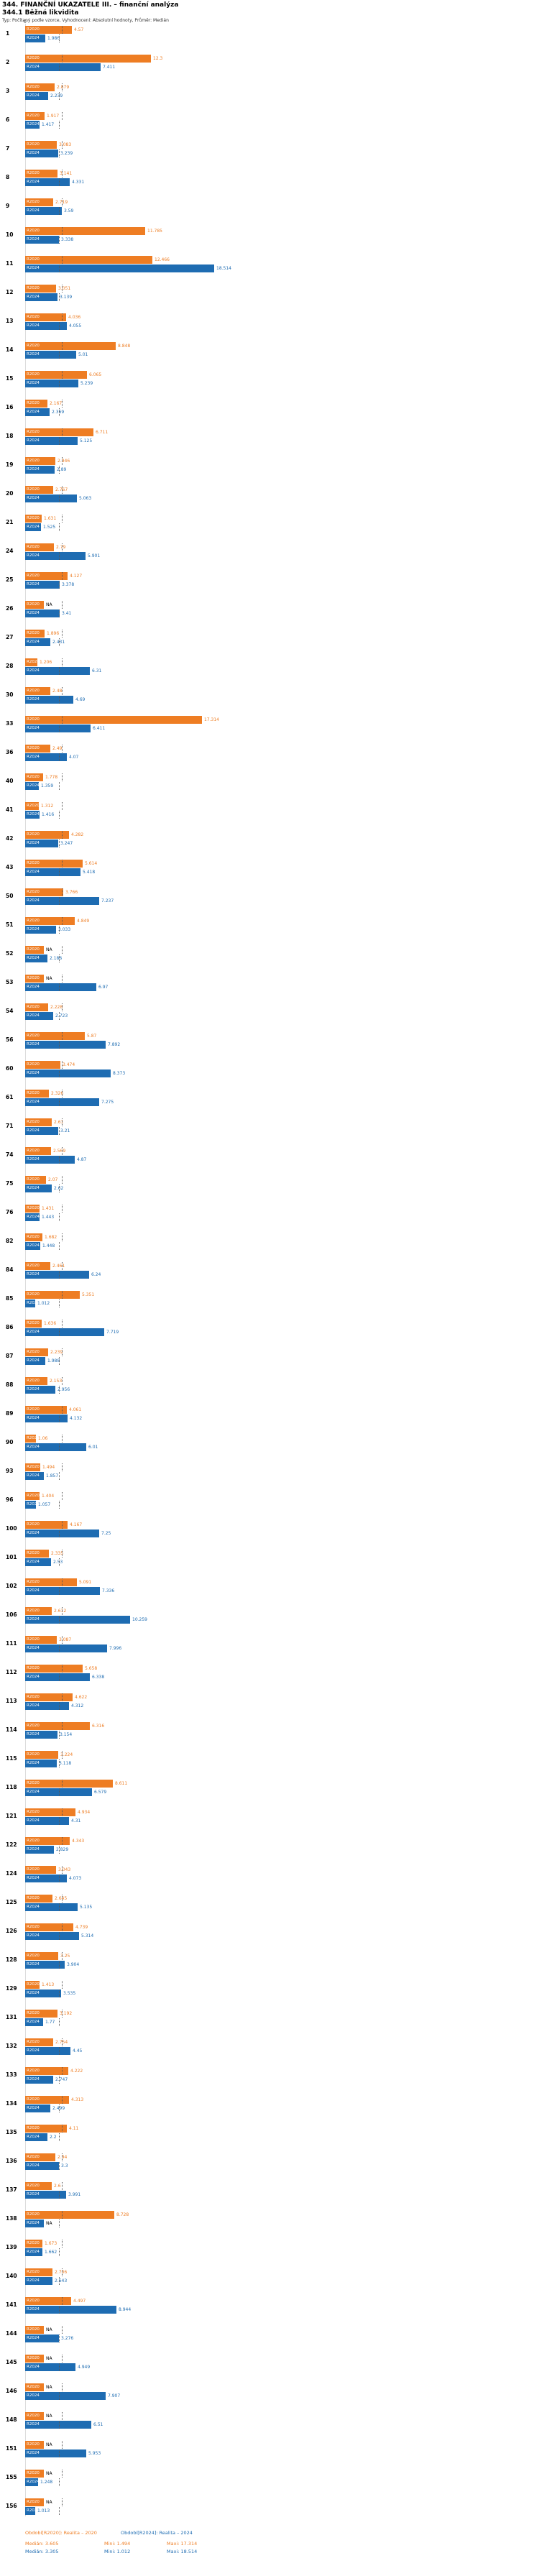 The height and width of the screenshot is (2576, 539). What do you see at coordinates (10, 723) in the screenshot?
I see `row-id-label: 33` at bounding box center [10, 723].